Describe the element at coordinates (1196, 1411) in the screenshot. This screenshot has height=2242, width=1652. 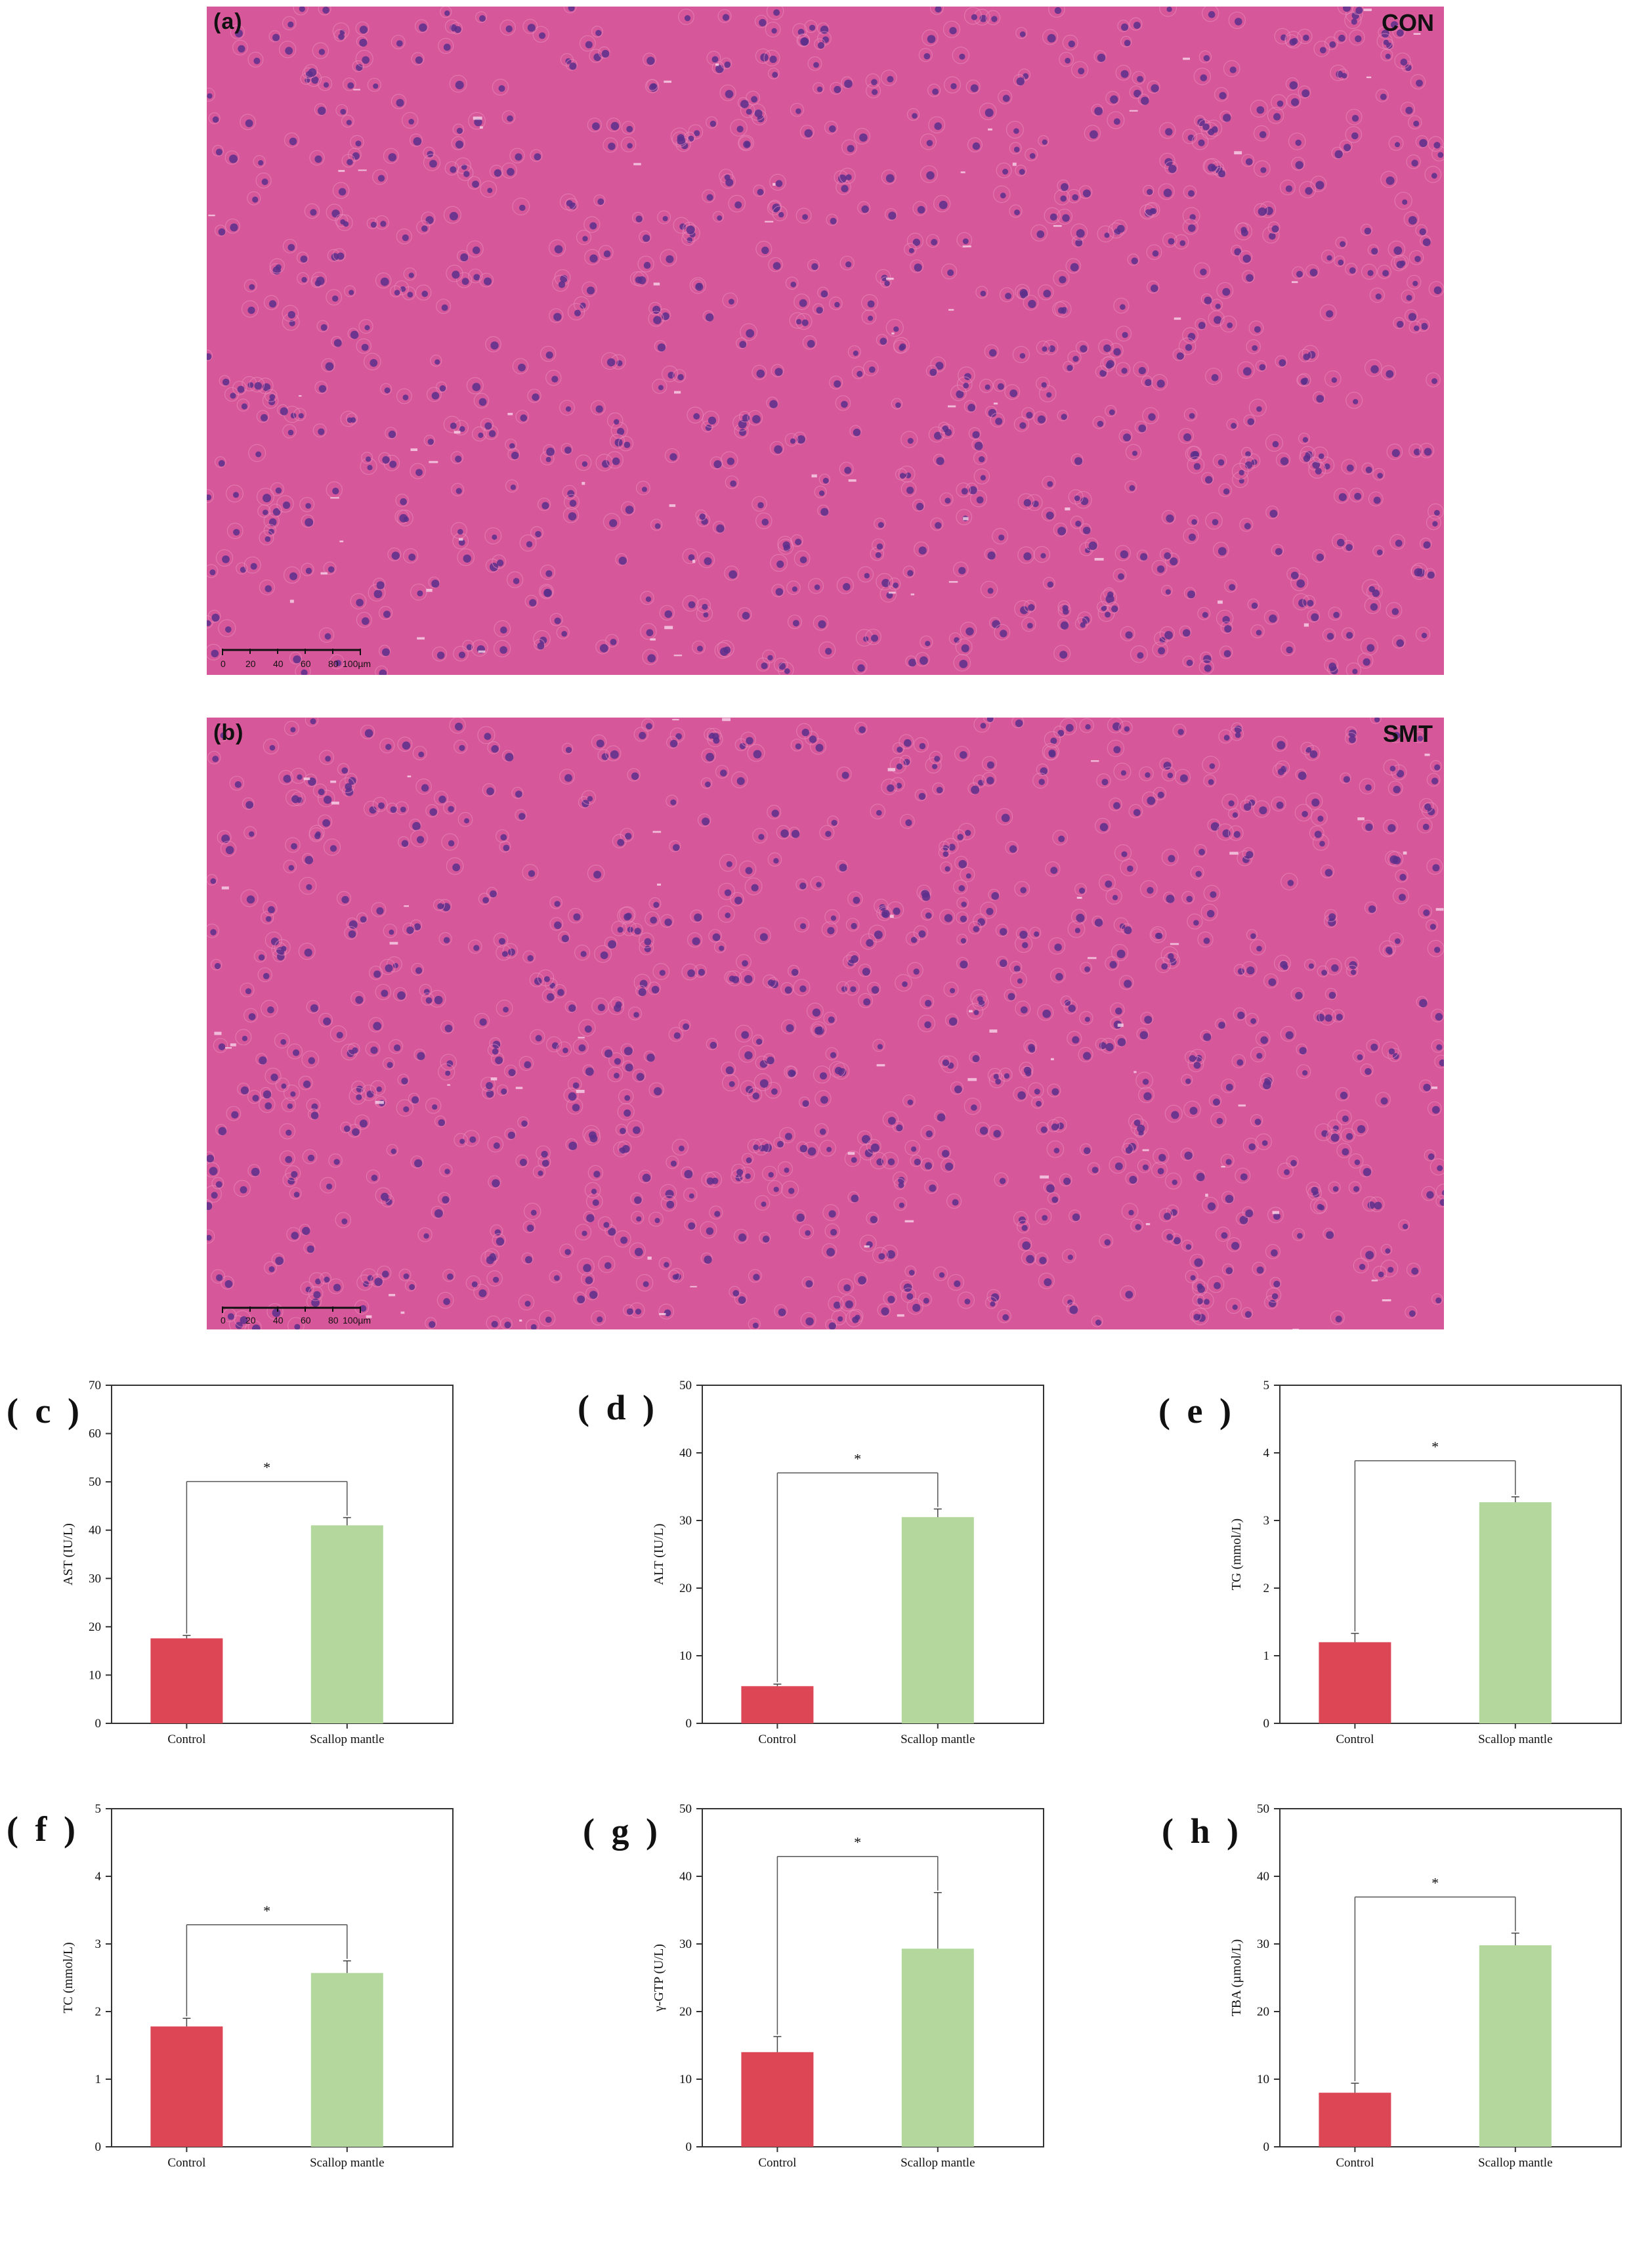
I see `panel-label-e: ( e )` at that location.